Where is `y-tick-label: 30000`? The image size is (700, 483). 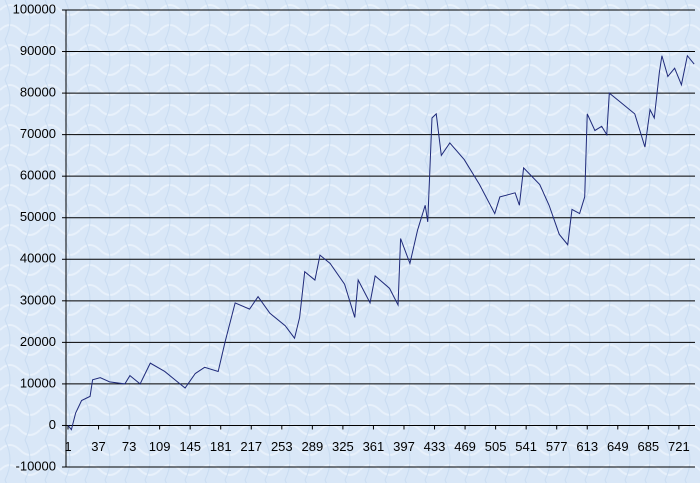 y-tick-label: 30000 is located at coordinates (38, 299).